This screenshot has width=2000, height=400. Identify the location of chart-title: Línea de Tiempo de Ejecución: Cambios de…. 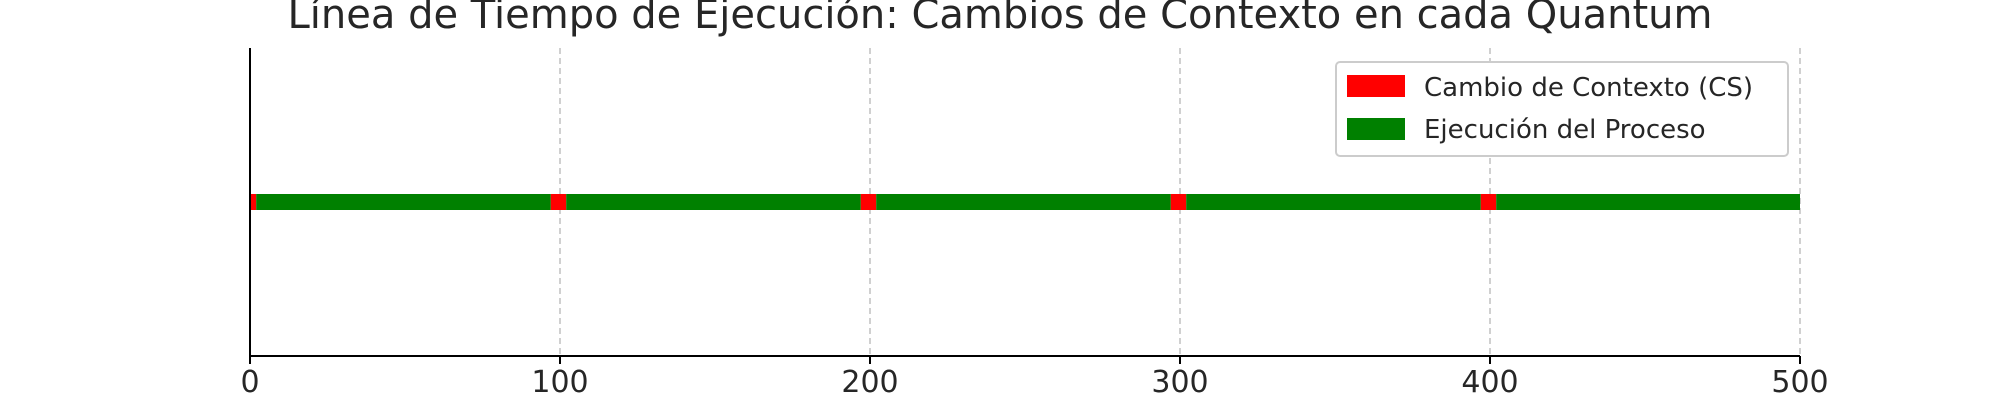
(1000, 19).